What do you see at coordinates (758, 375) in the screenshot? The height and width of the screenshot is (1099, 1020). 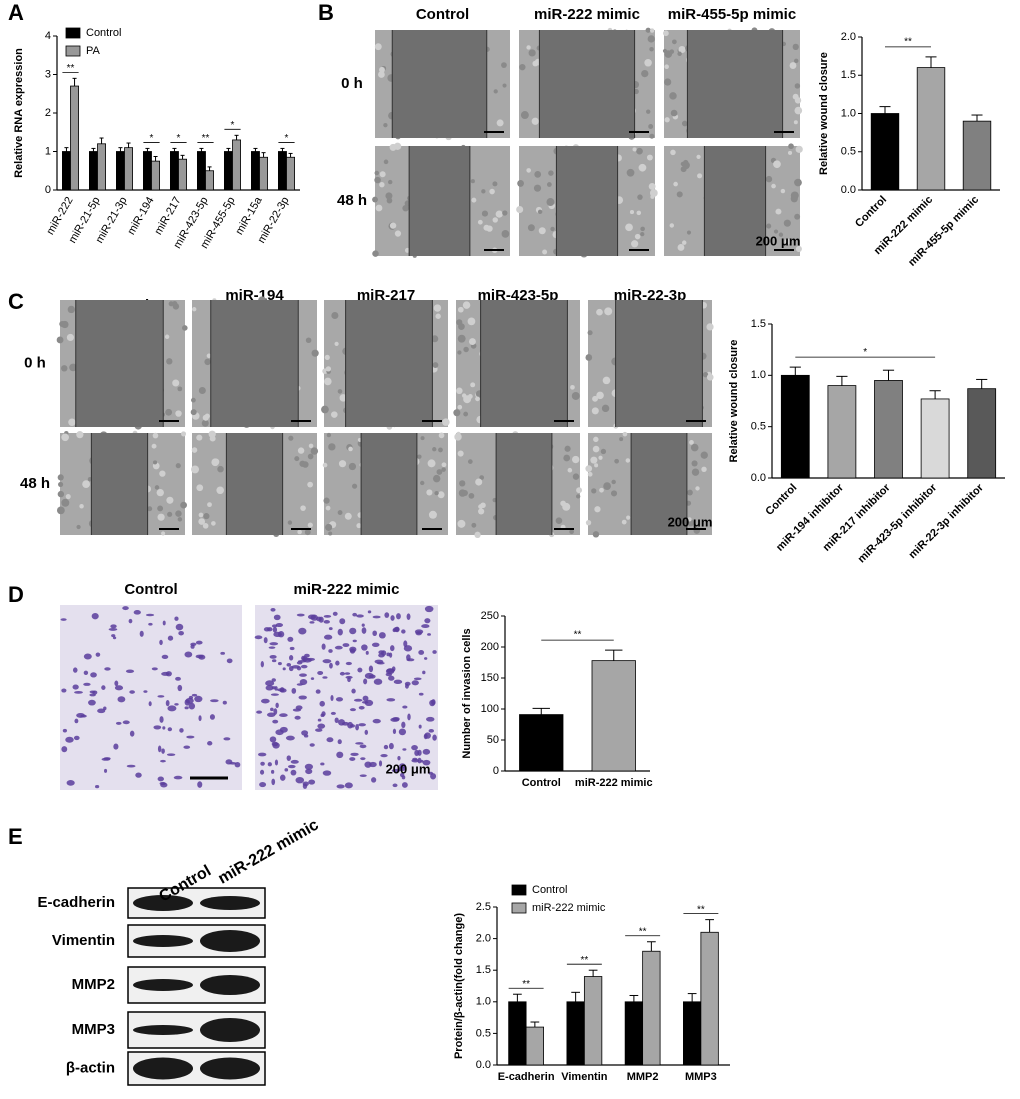 I see `y-tick-label: 1.0` at bounding box center [758, 375].